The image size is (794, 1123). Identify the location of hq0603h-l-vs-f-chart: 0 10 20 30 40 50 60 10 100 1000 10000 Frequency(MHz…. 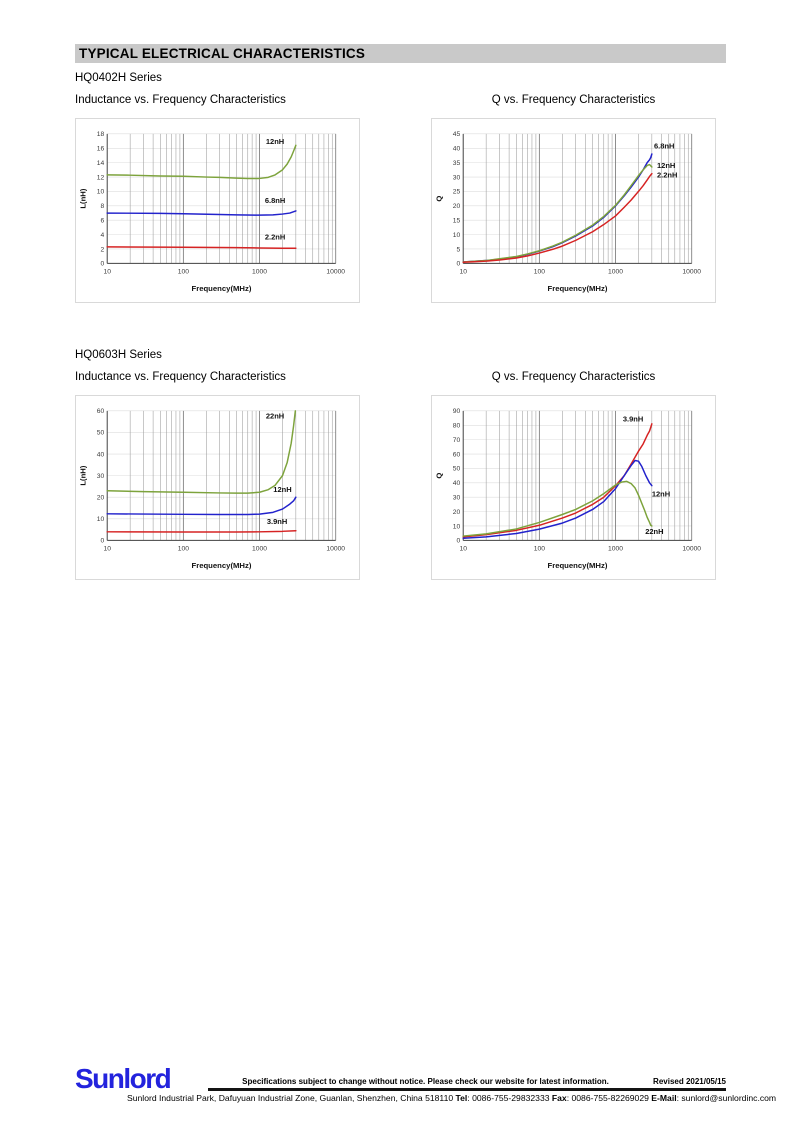
(217, 487).